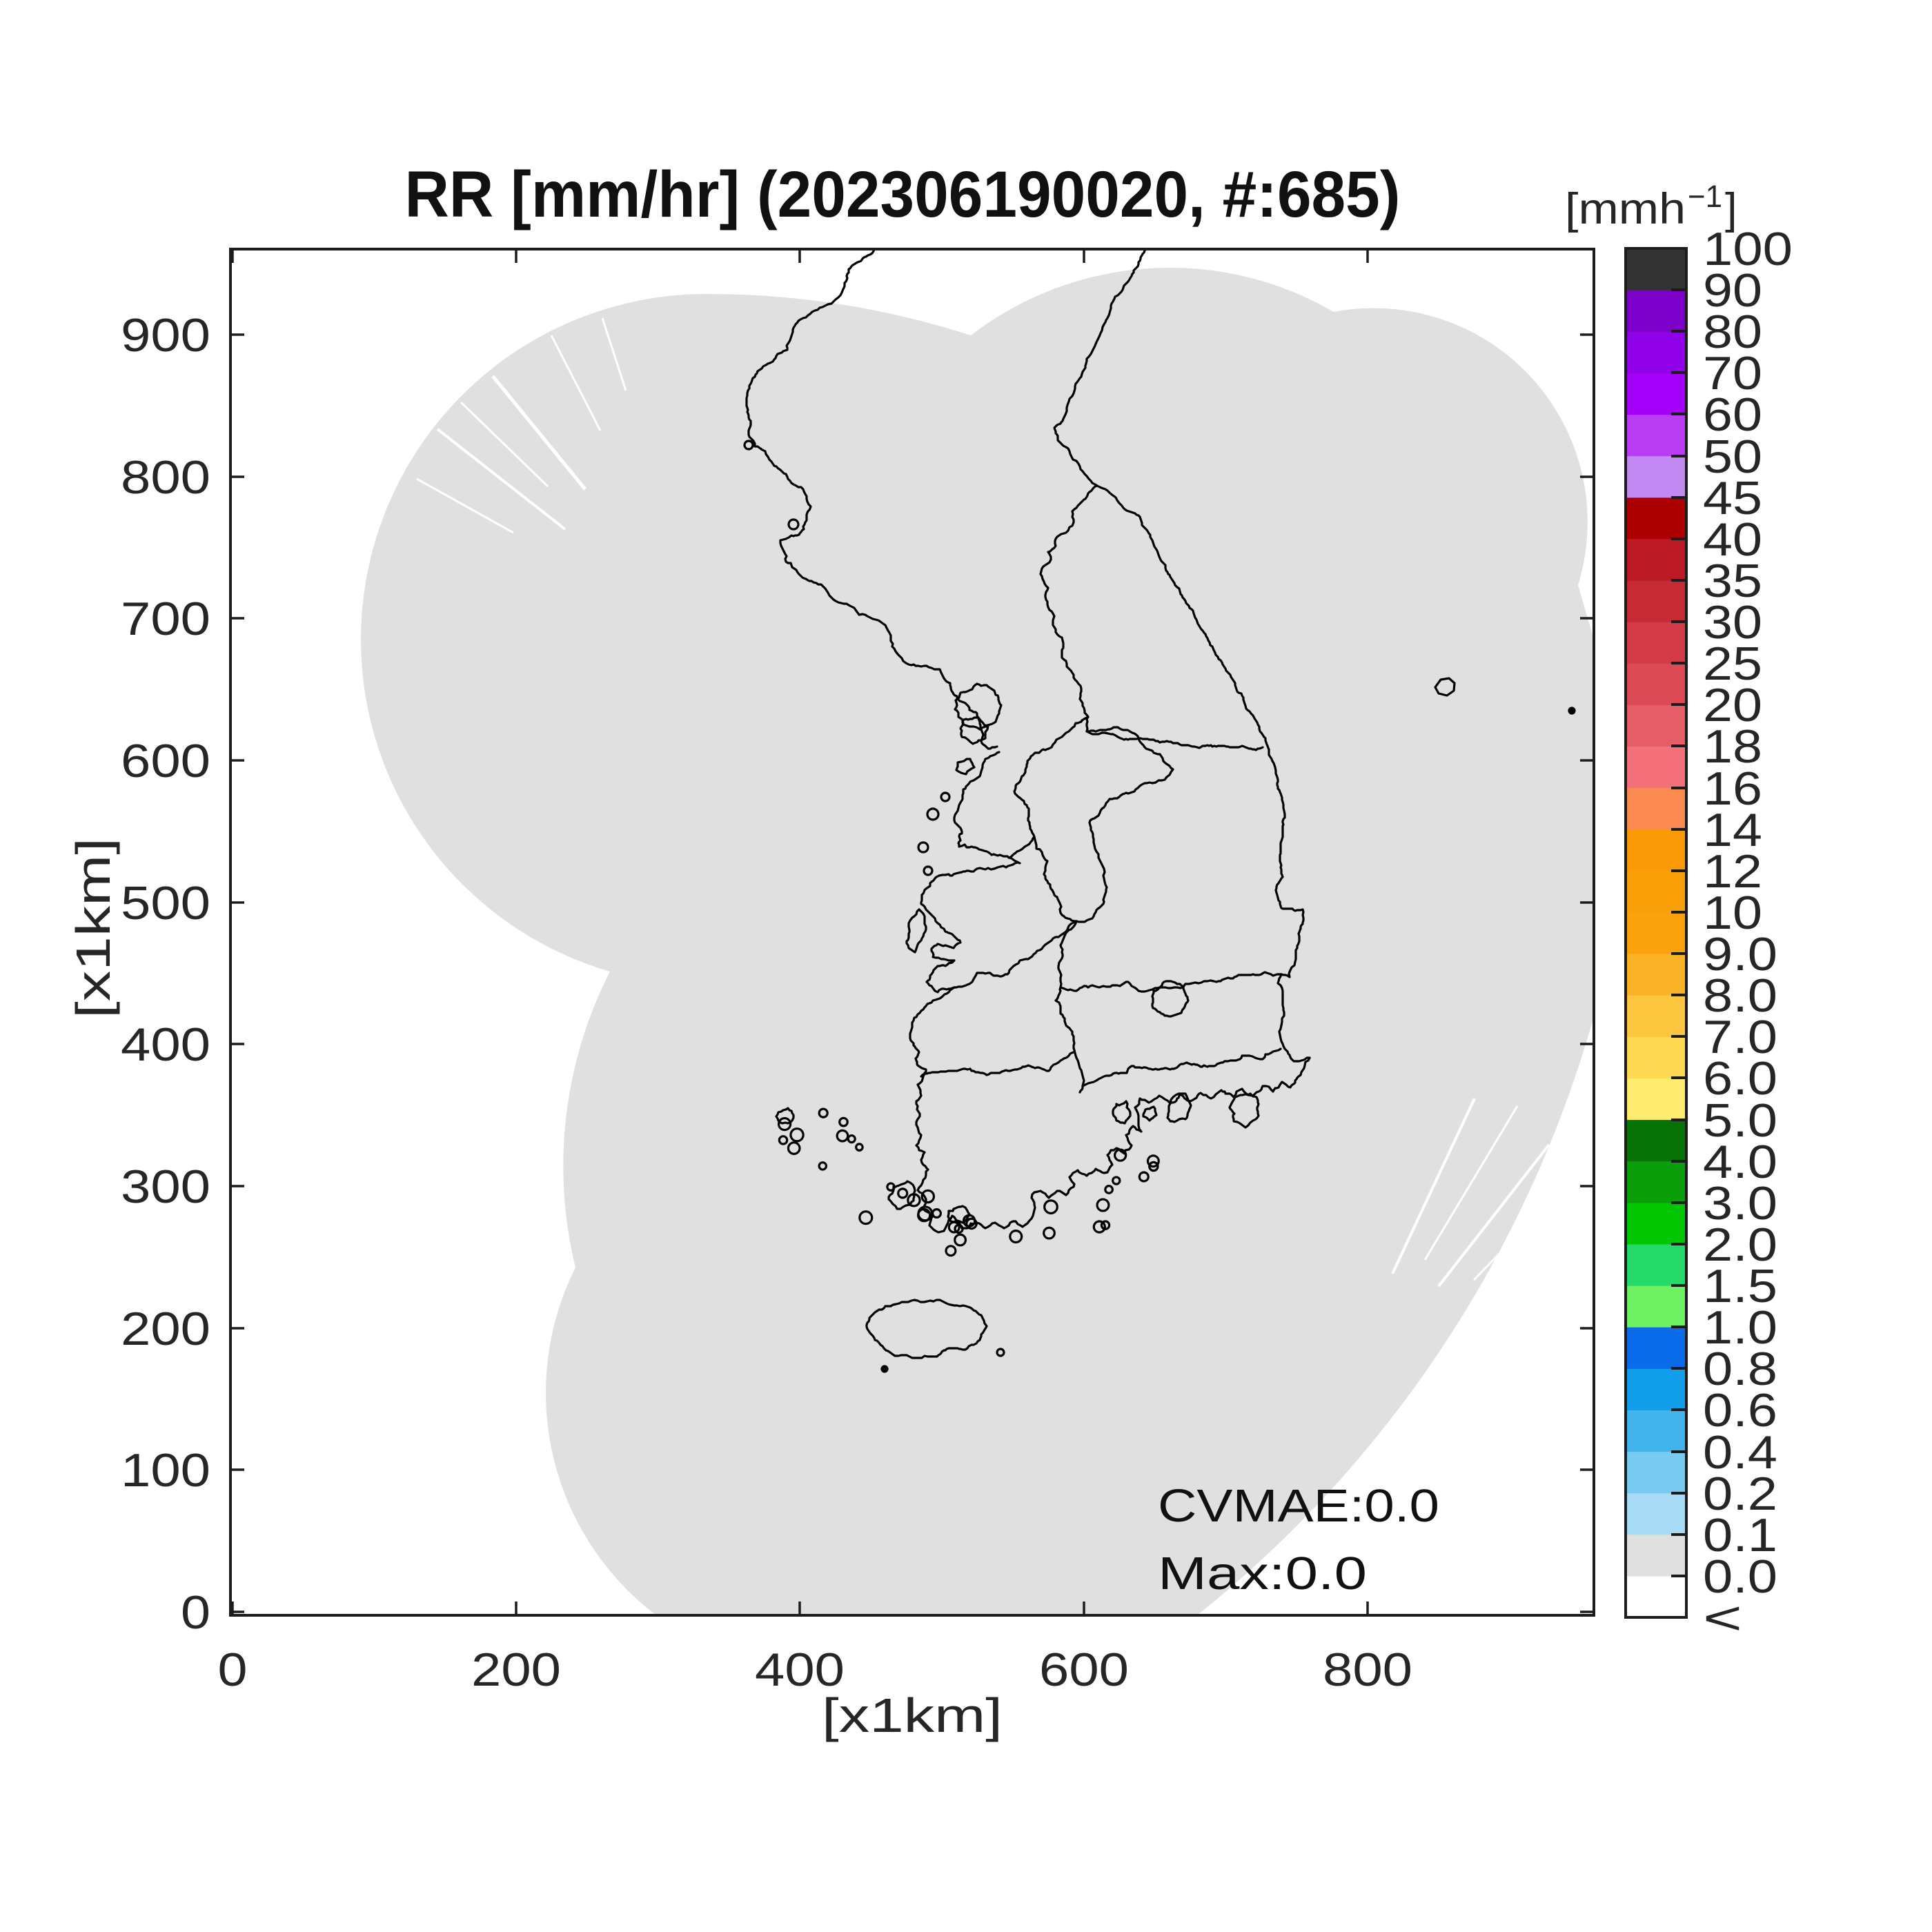  I want to click on svg-text: 10, so click(1732, 913).